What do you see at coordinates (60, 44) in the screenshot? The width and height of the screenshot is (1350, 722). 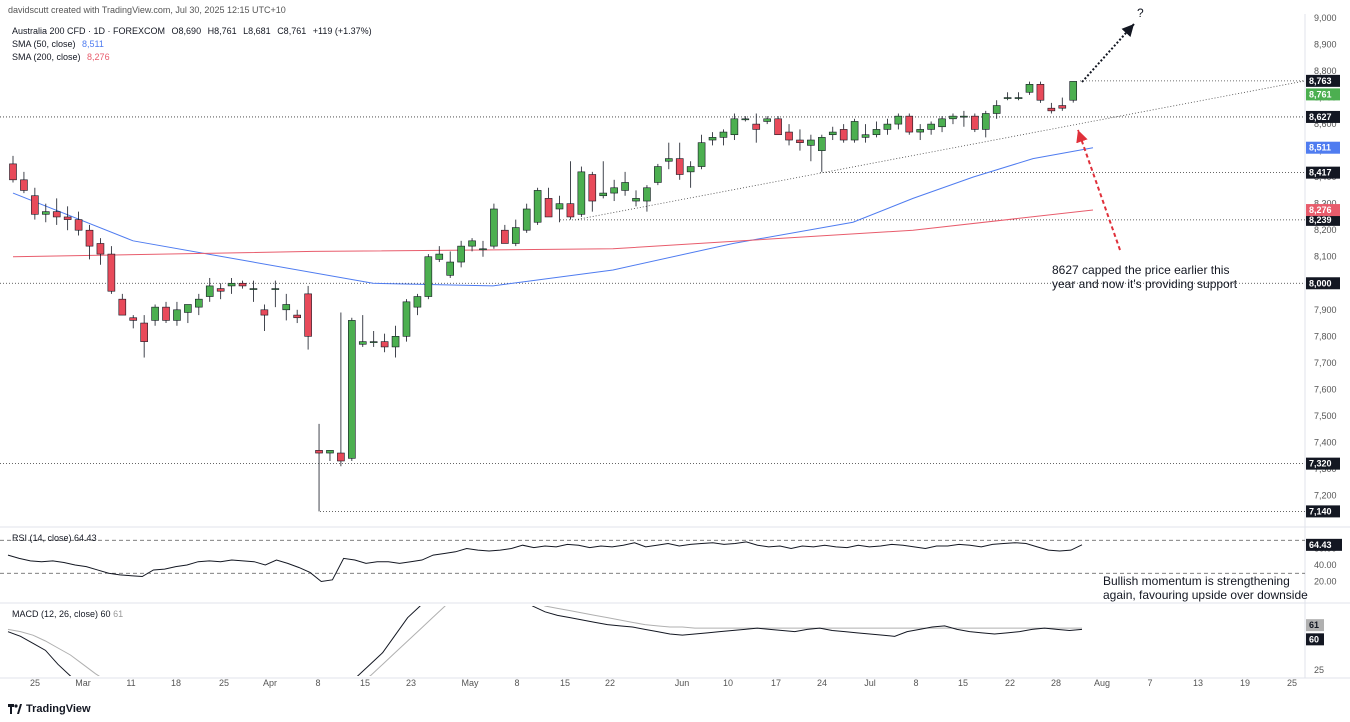 I see `sma50-legend: SMA (50, close) 8,511` at bounding box center [60, 44].